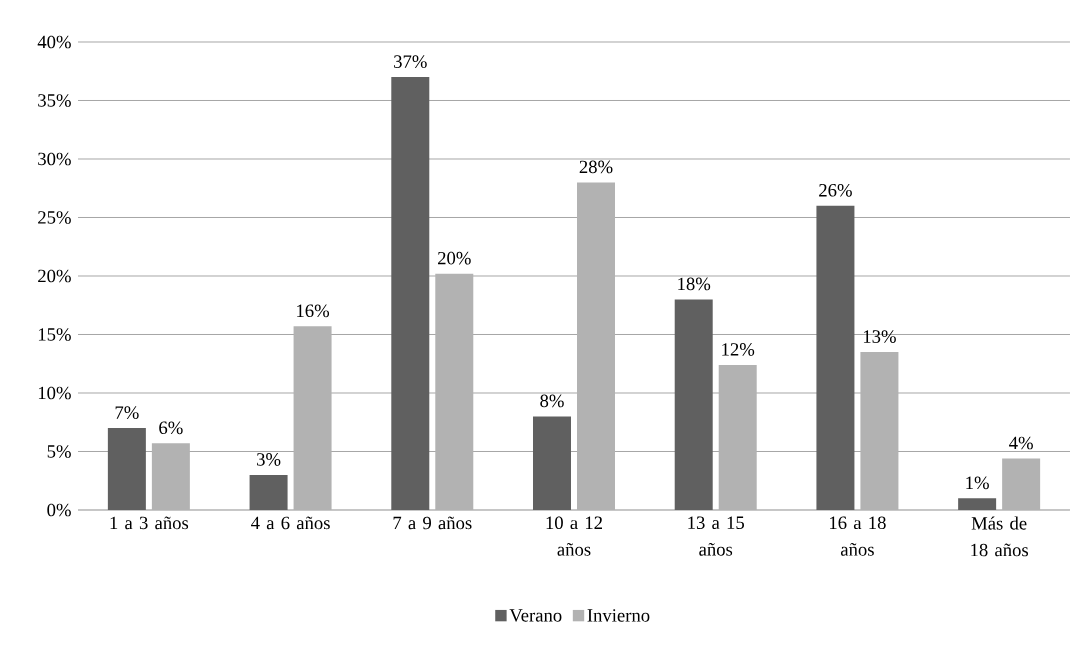 This screenshot has height=668, width=1086. What do you see at coordinates (171, 428) in the screenshot?
I see `data-label: 6%` at bounding box center [171, 428].